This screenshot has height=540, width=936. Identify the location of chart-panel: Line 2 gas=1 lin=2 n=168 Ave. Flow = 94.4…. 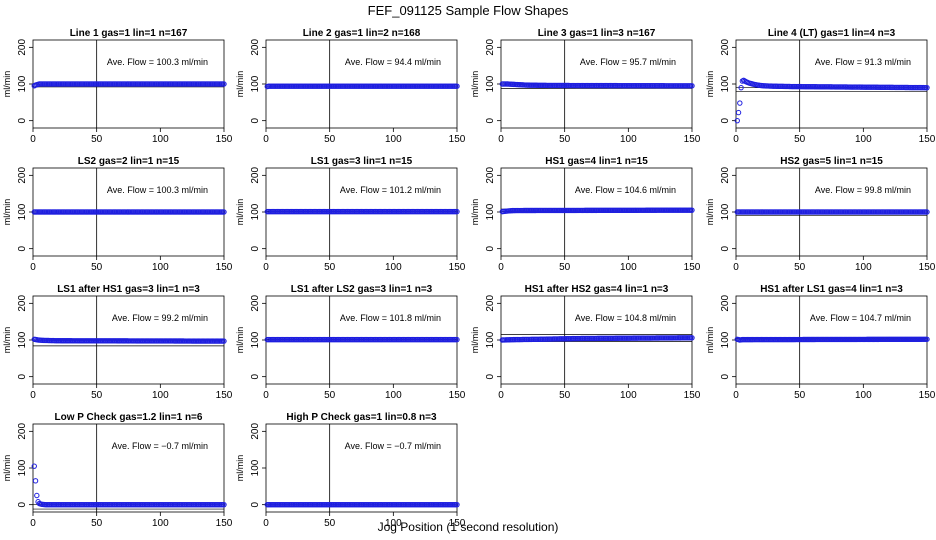
(350, 86).